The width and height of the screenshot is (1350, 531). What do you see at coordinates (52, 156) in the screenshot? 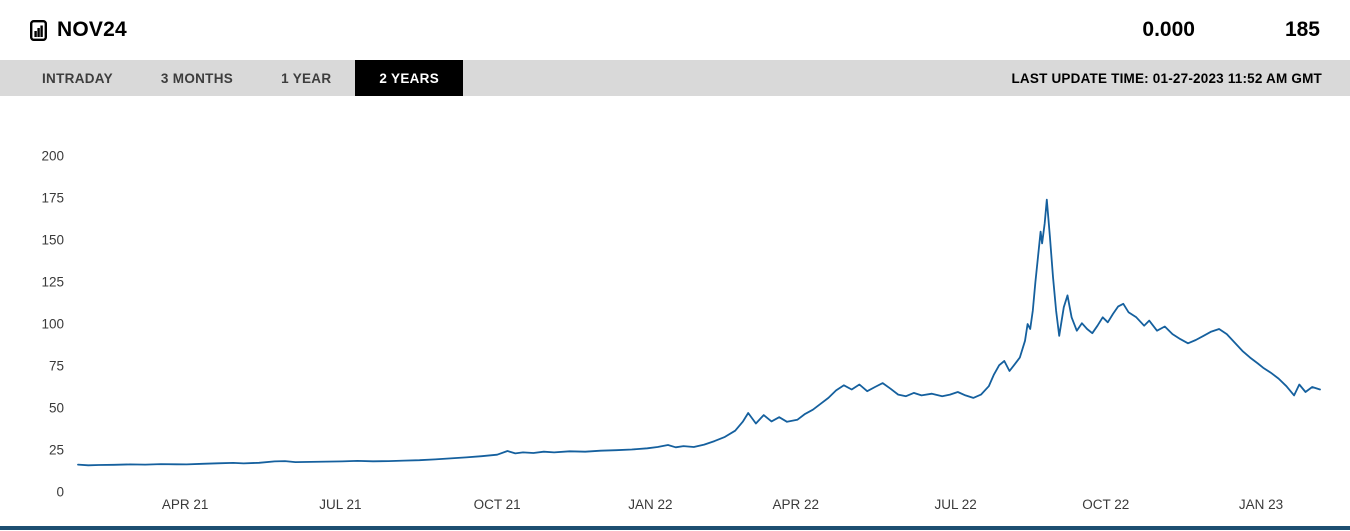
I see `y-tick-label: 200` at bounding box center [52, 156].